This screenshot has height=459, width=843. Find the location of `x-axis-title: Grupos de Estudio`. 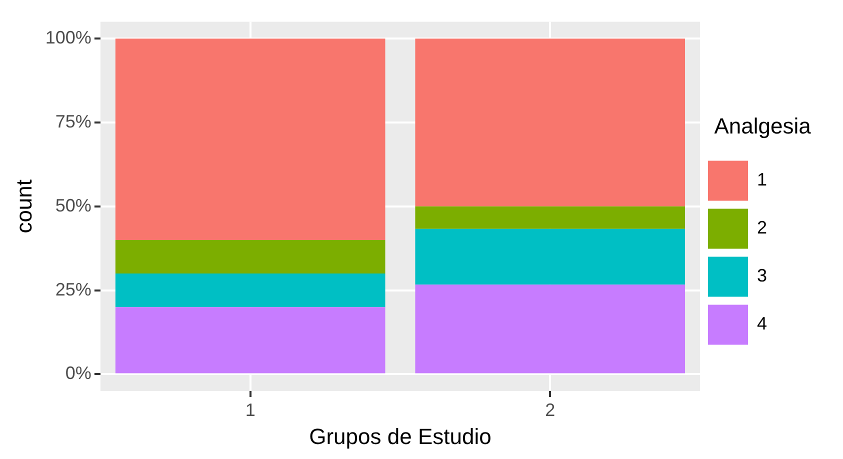

x-axis-title: Grupos de Estudio is located at coordinates (400, 436).